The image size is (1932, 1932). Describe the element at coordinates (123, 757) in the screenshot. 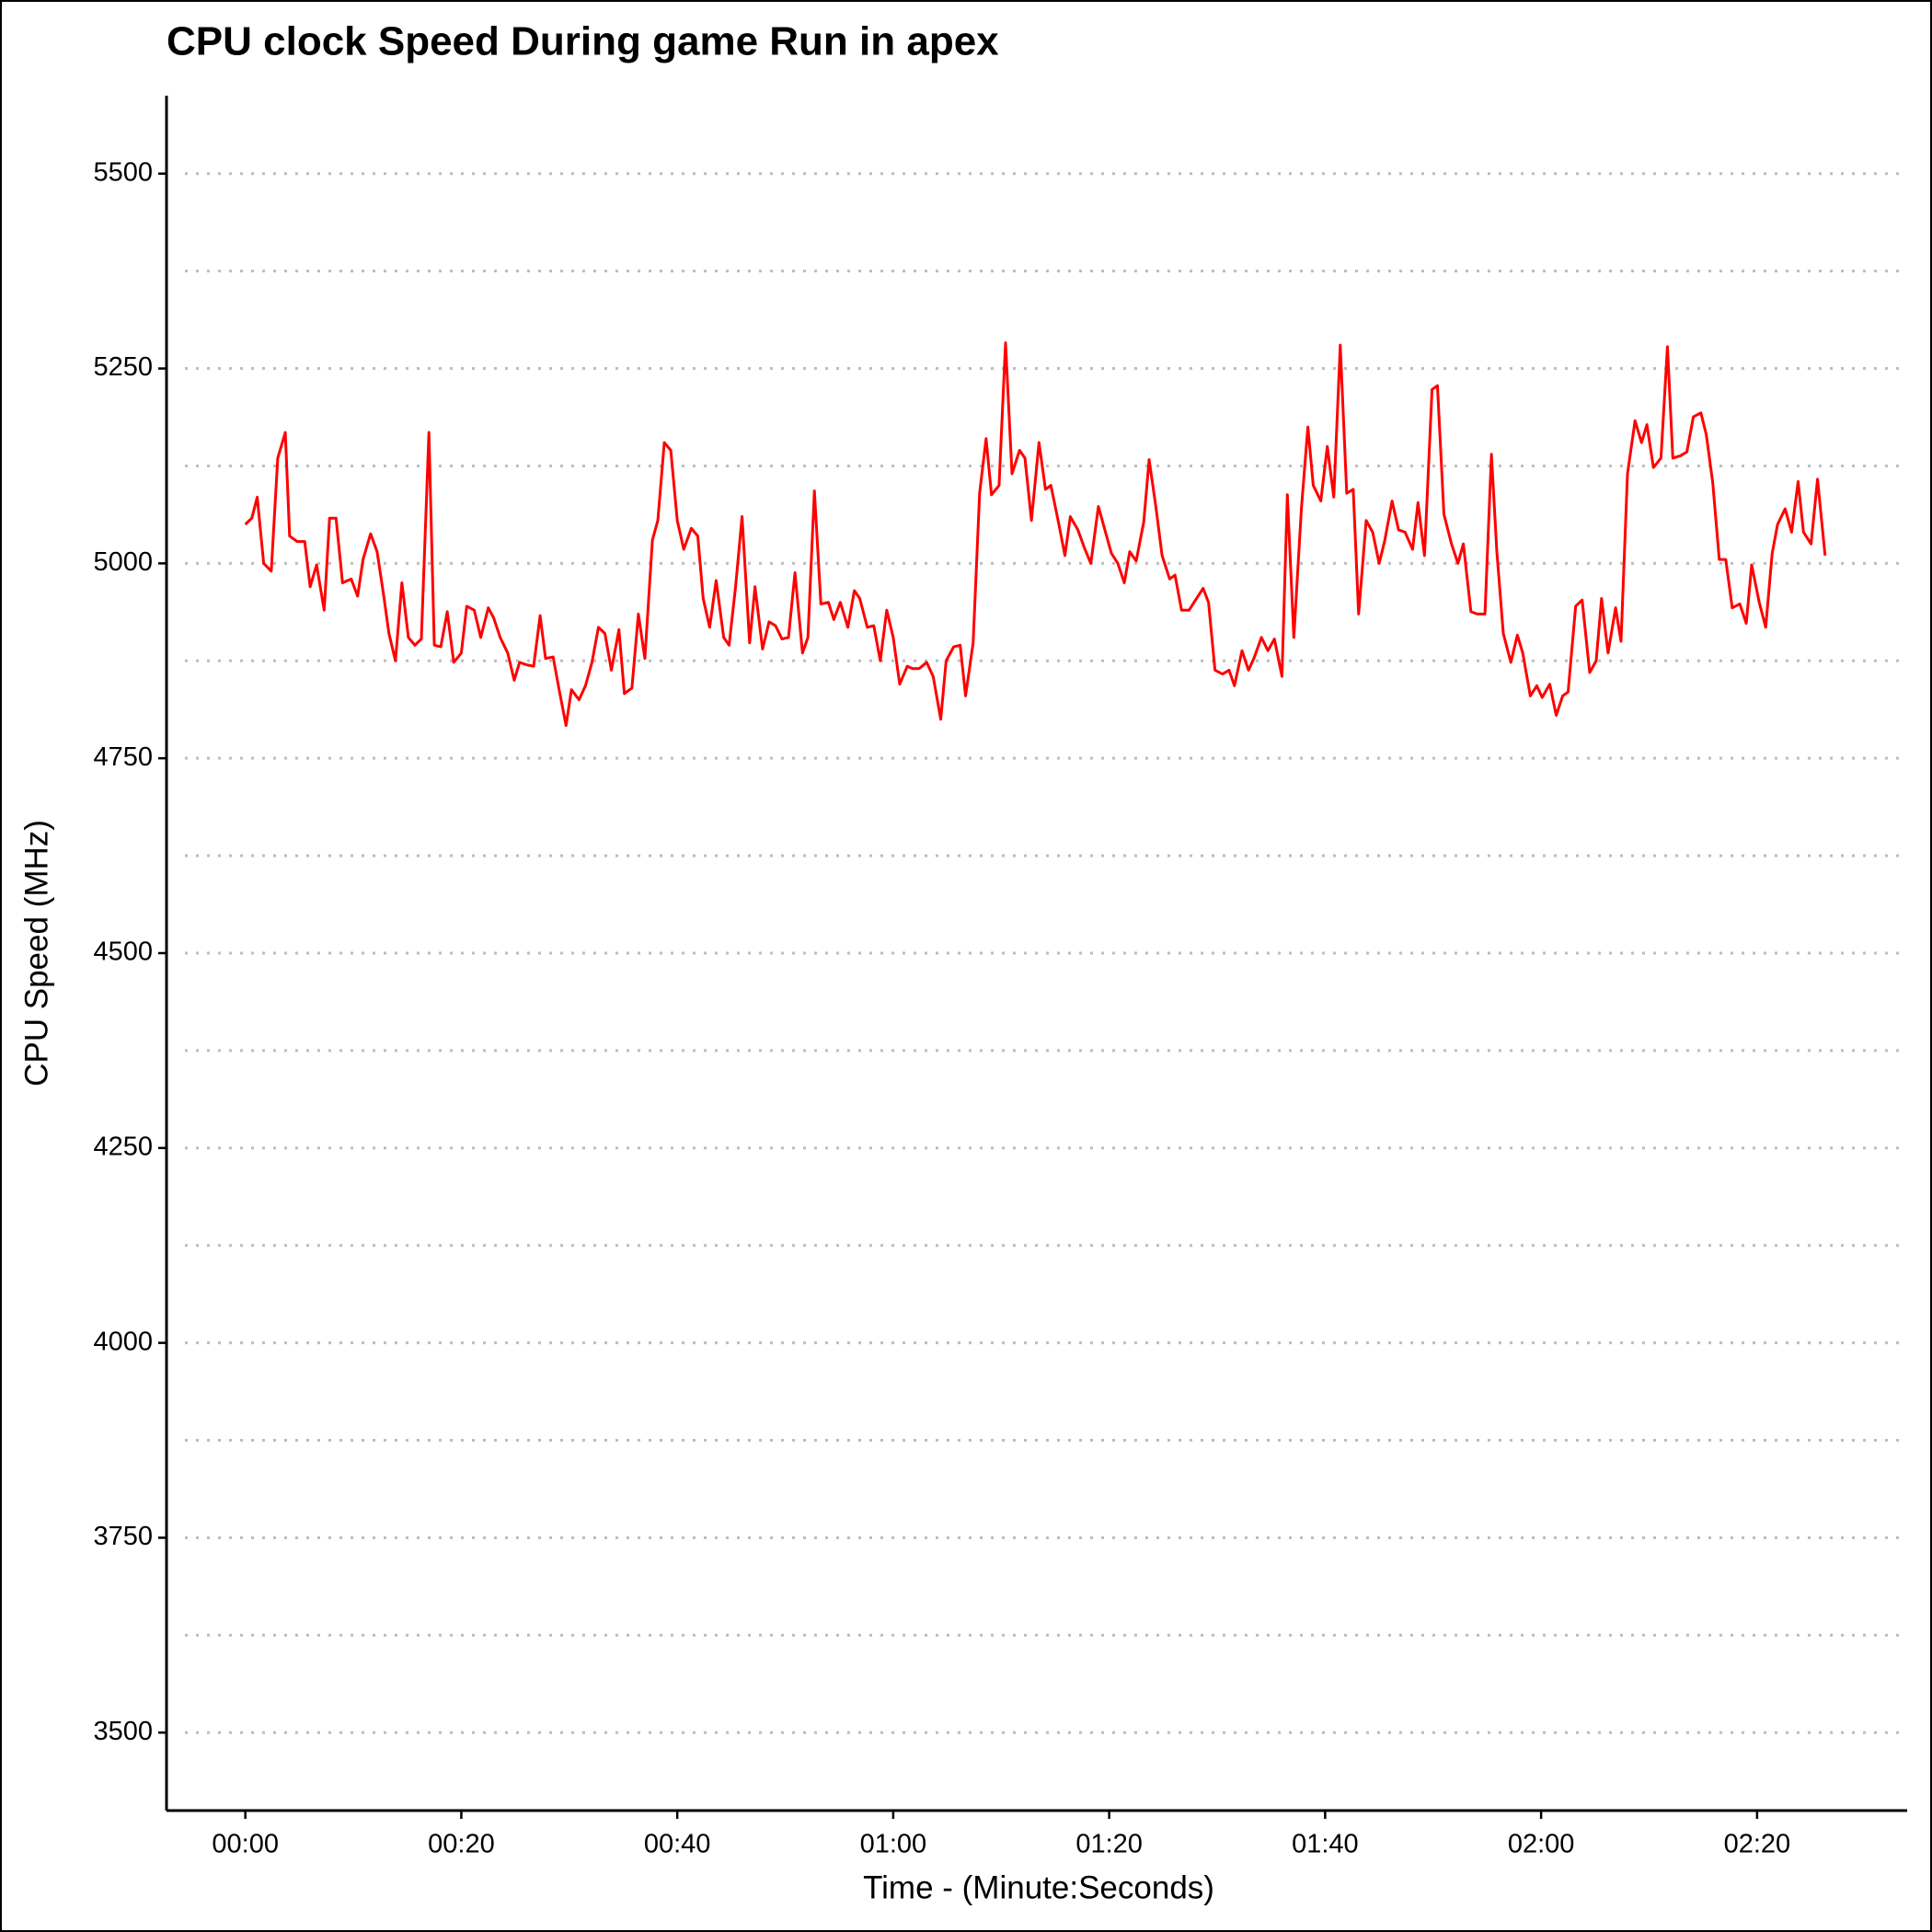

I see `y-tick-label: 4750` at that location.